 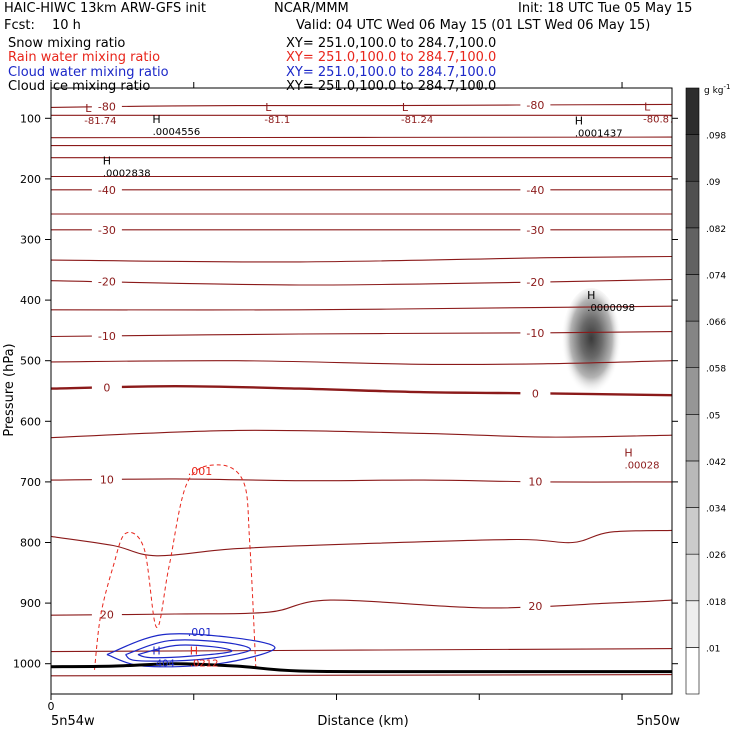 I want to click on extremum-value: .0004556, so click(x=177, y=132).